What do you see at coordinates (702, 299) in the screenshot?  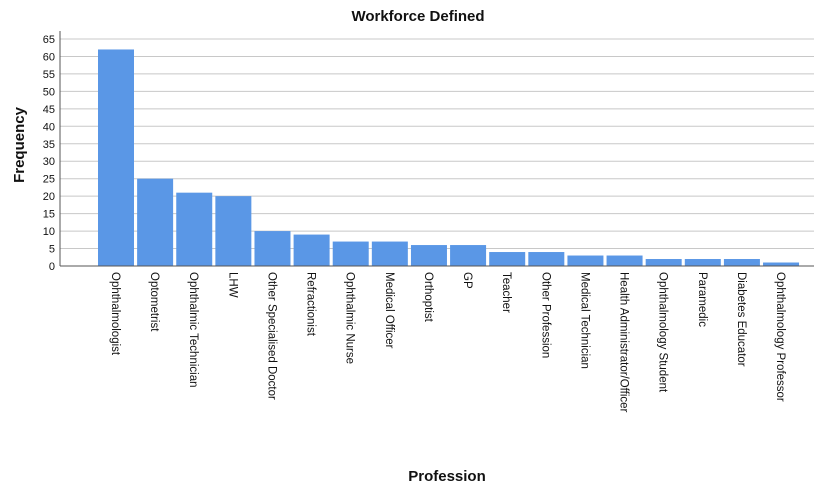 I see `x-category-label: Paramedic` at bounding box center [702, 299].